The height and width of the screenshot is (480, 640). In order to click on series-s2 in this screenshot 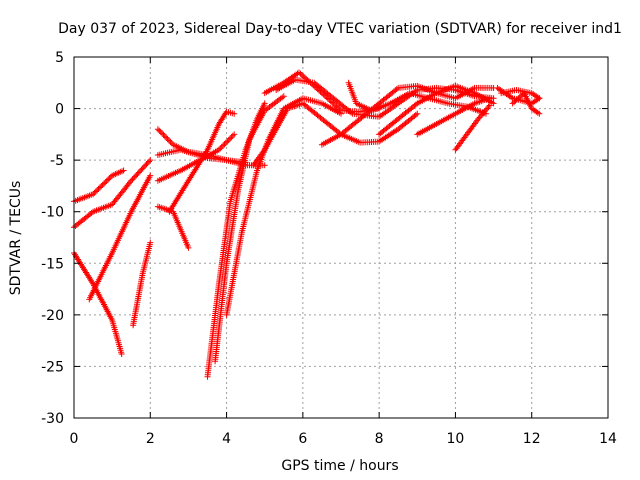, I will do `click(112, 194)`.